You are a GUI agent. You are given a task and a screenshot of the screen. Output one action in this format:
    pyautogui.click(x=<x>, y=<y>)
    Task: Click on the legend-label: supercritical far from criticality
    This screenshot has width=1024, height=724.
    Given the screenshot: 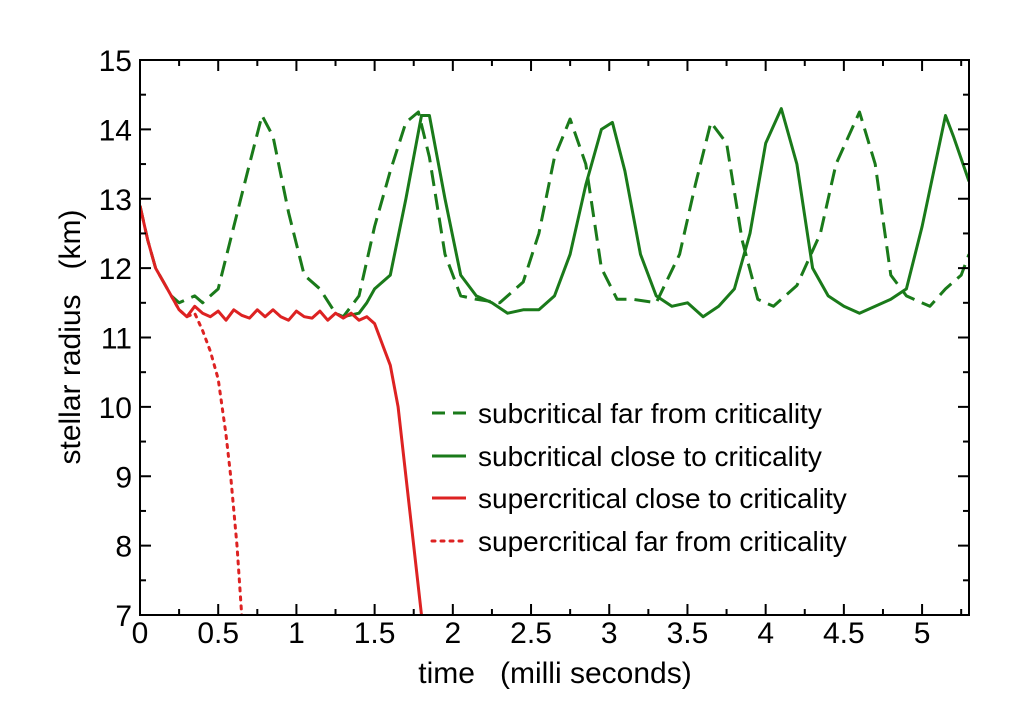 What is the action you would take?
    pyautogui.click(x=662, y=541)
    